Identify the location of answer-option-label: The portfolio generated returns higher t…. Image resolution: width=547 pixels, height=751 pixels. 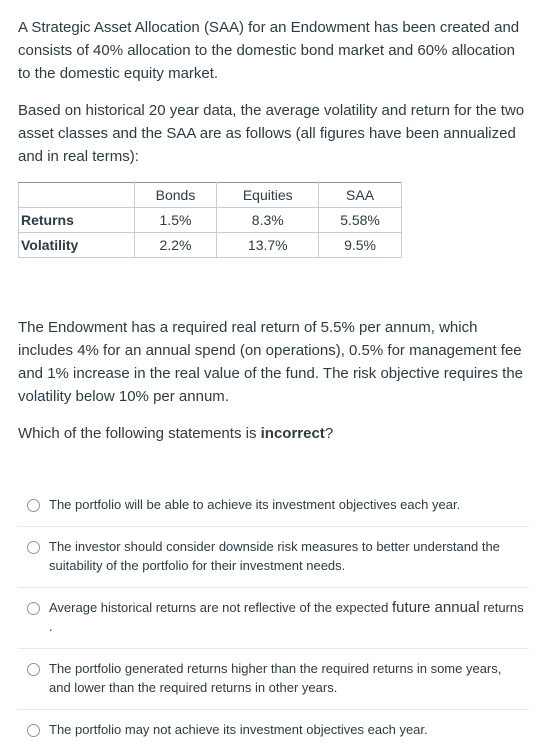
(275, 678).